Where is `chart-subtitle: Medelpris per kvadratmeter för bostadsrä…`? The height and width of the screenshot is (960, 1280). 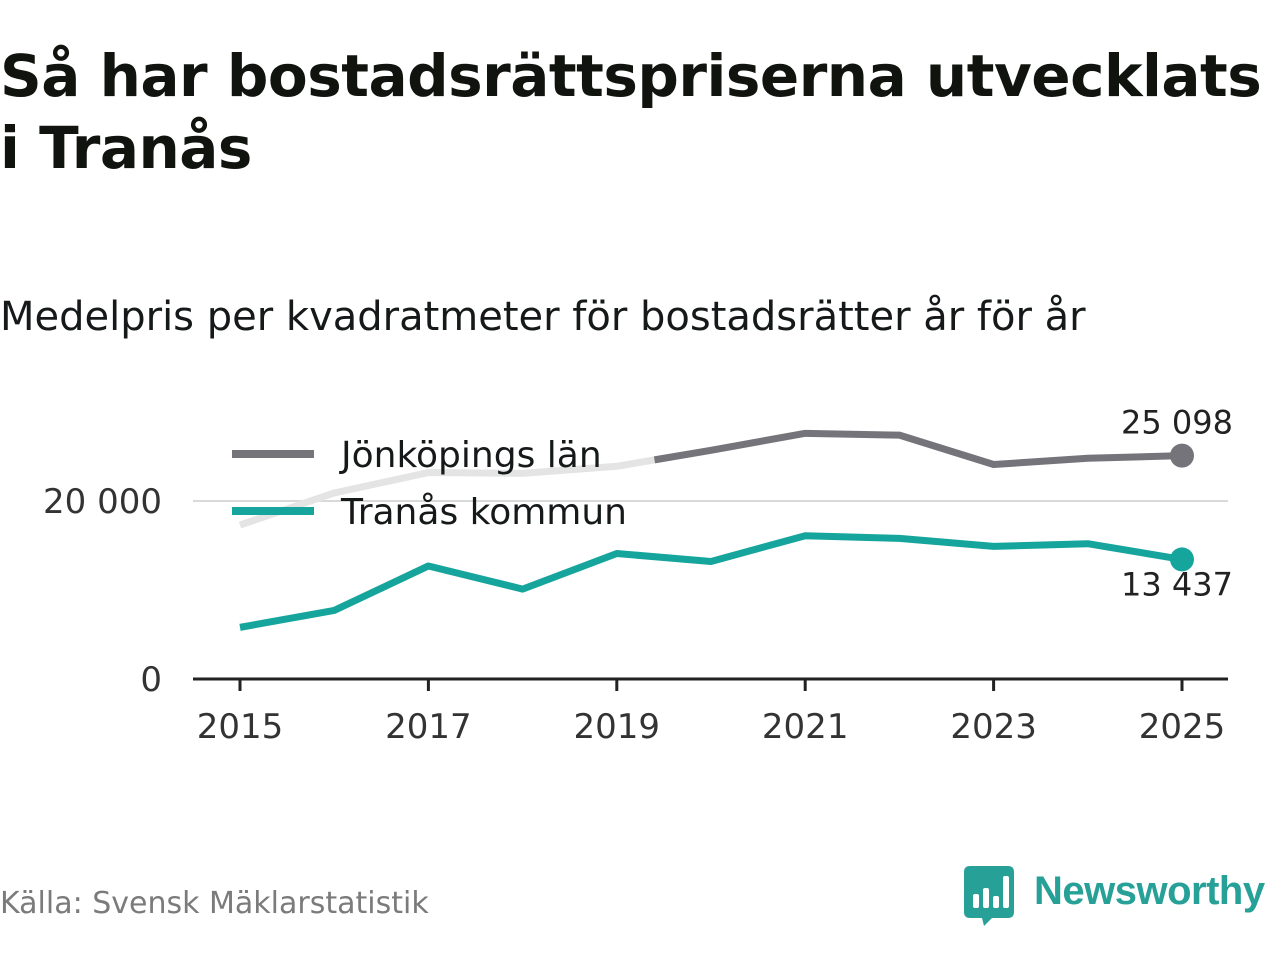 chart-subtitle: Medelpris per kvadratmeter för bostadsrä… is located at coordinates (543, 317).